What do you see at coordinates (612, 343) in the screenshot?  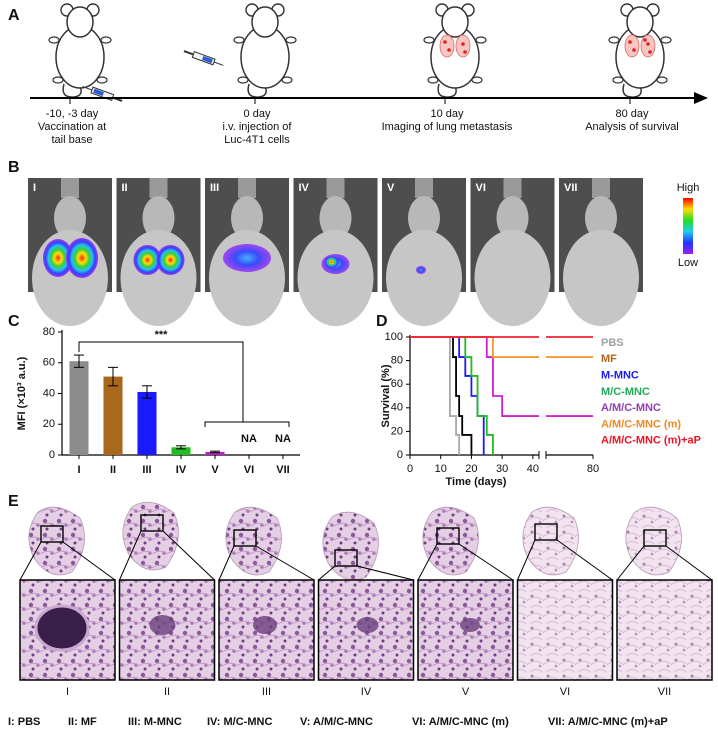 I see `legend-label: PBS` at bounding box center [612, 343].